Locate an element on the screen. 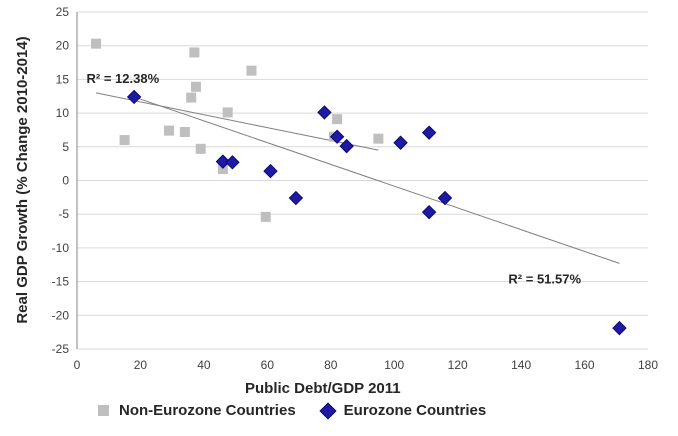  y-axis: 25 20 15 10 5 0 -5 -10 -15 -20 -25 is located at coordinates (65, 180).